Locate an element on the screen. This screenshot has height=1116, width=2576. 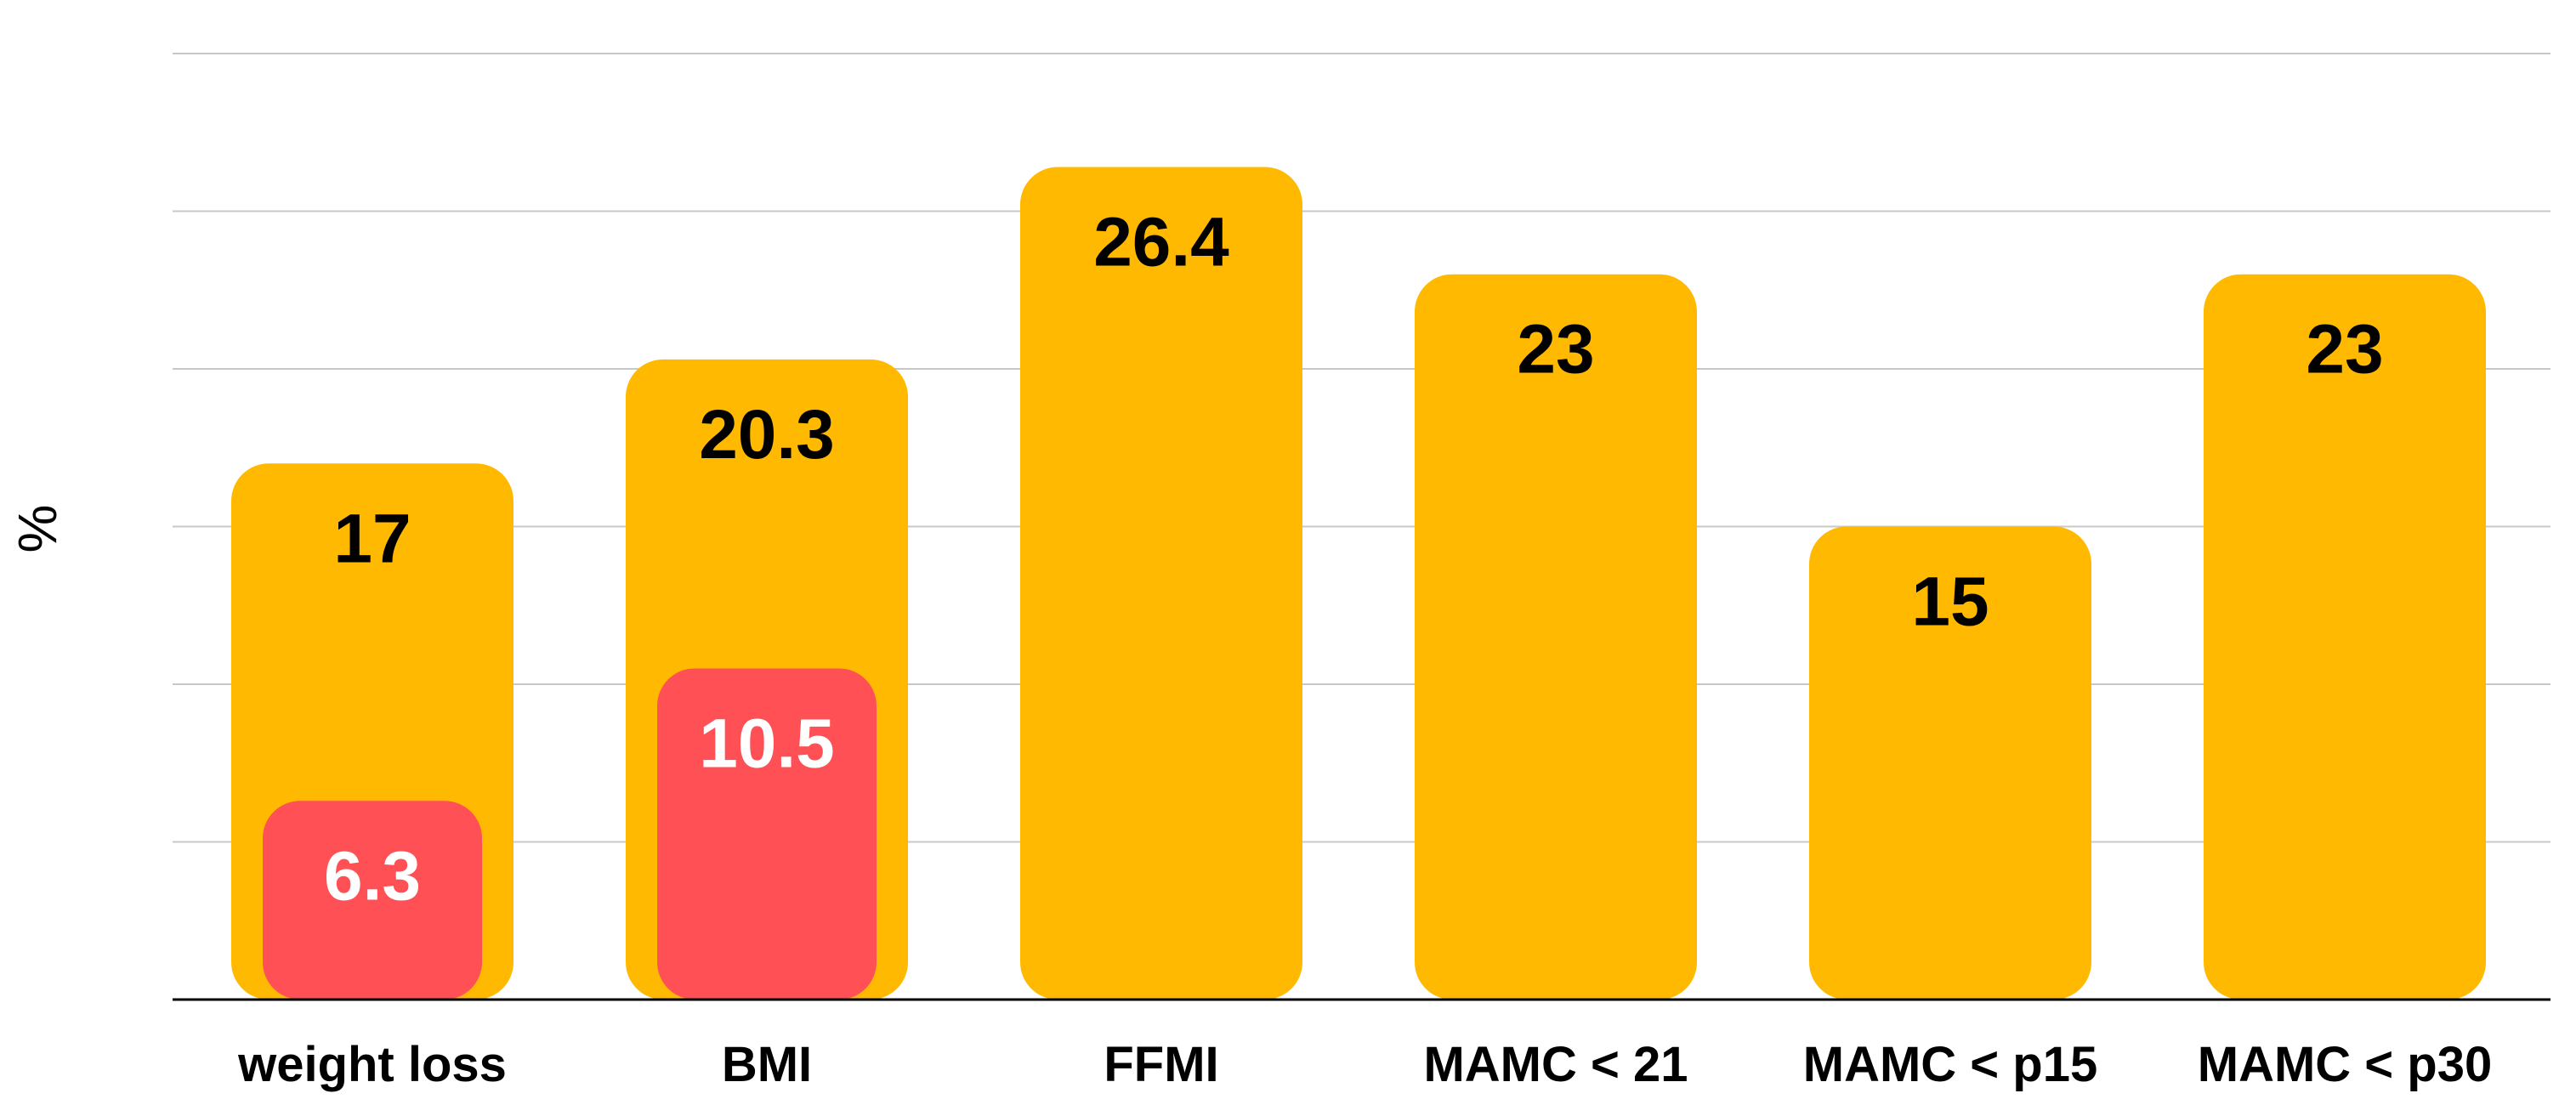
x-tick-label: MAMC < p15 is located at coordinates (1950, 1064).